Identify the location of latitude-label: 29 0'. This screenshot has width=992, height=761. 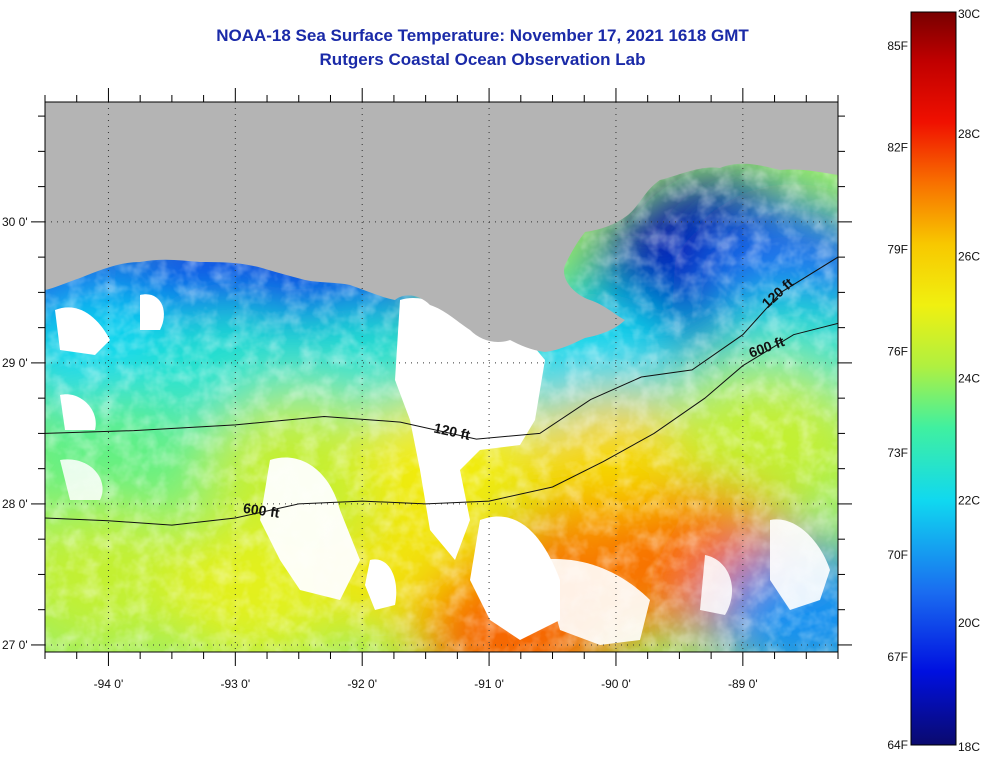
(15, 363).